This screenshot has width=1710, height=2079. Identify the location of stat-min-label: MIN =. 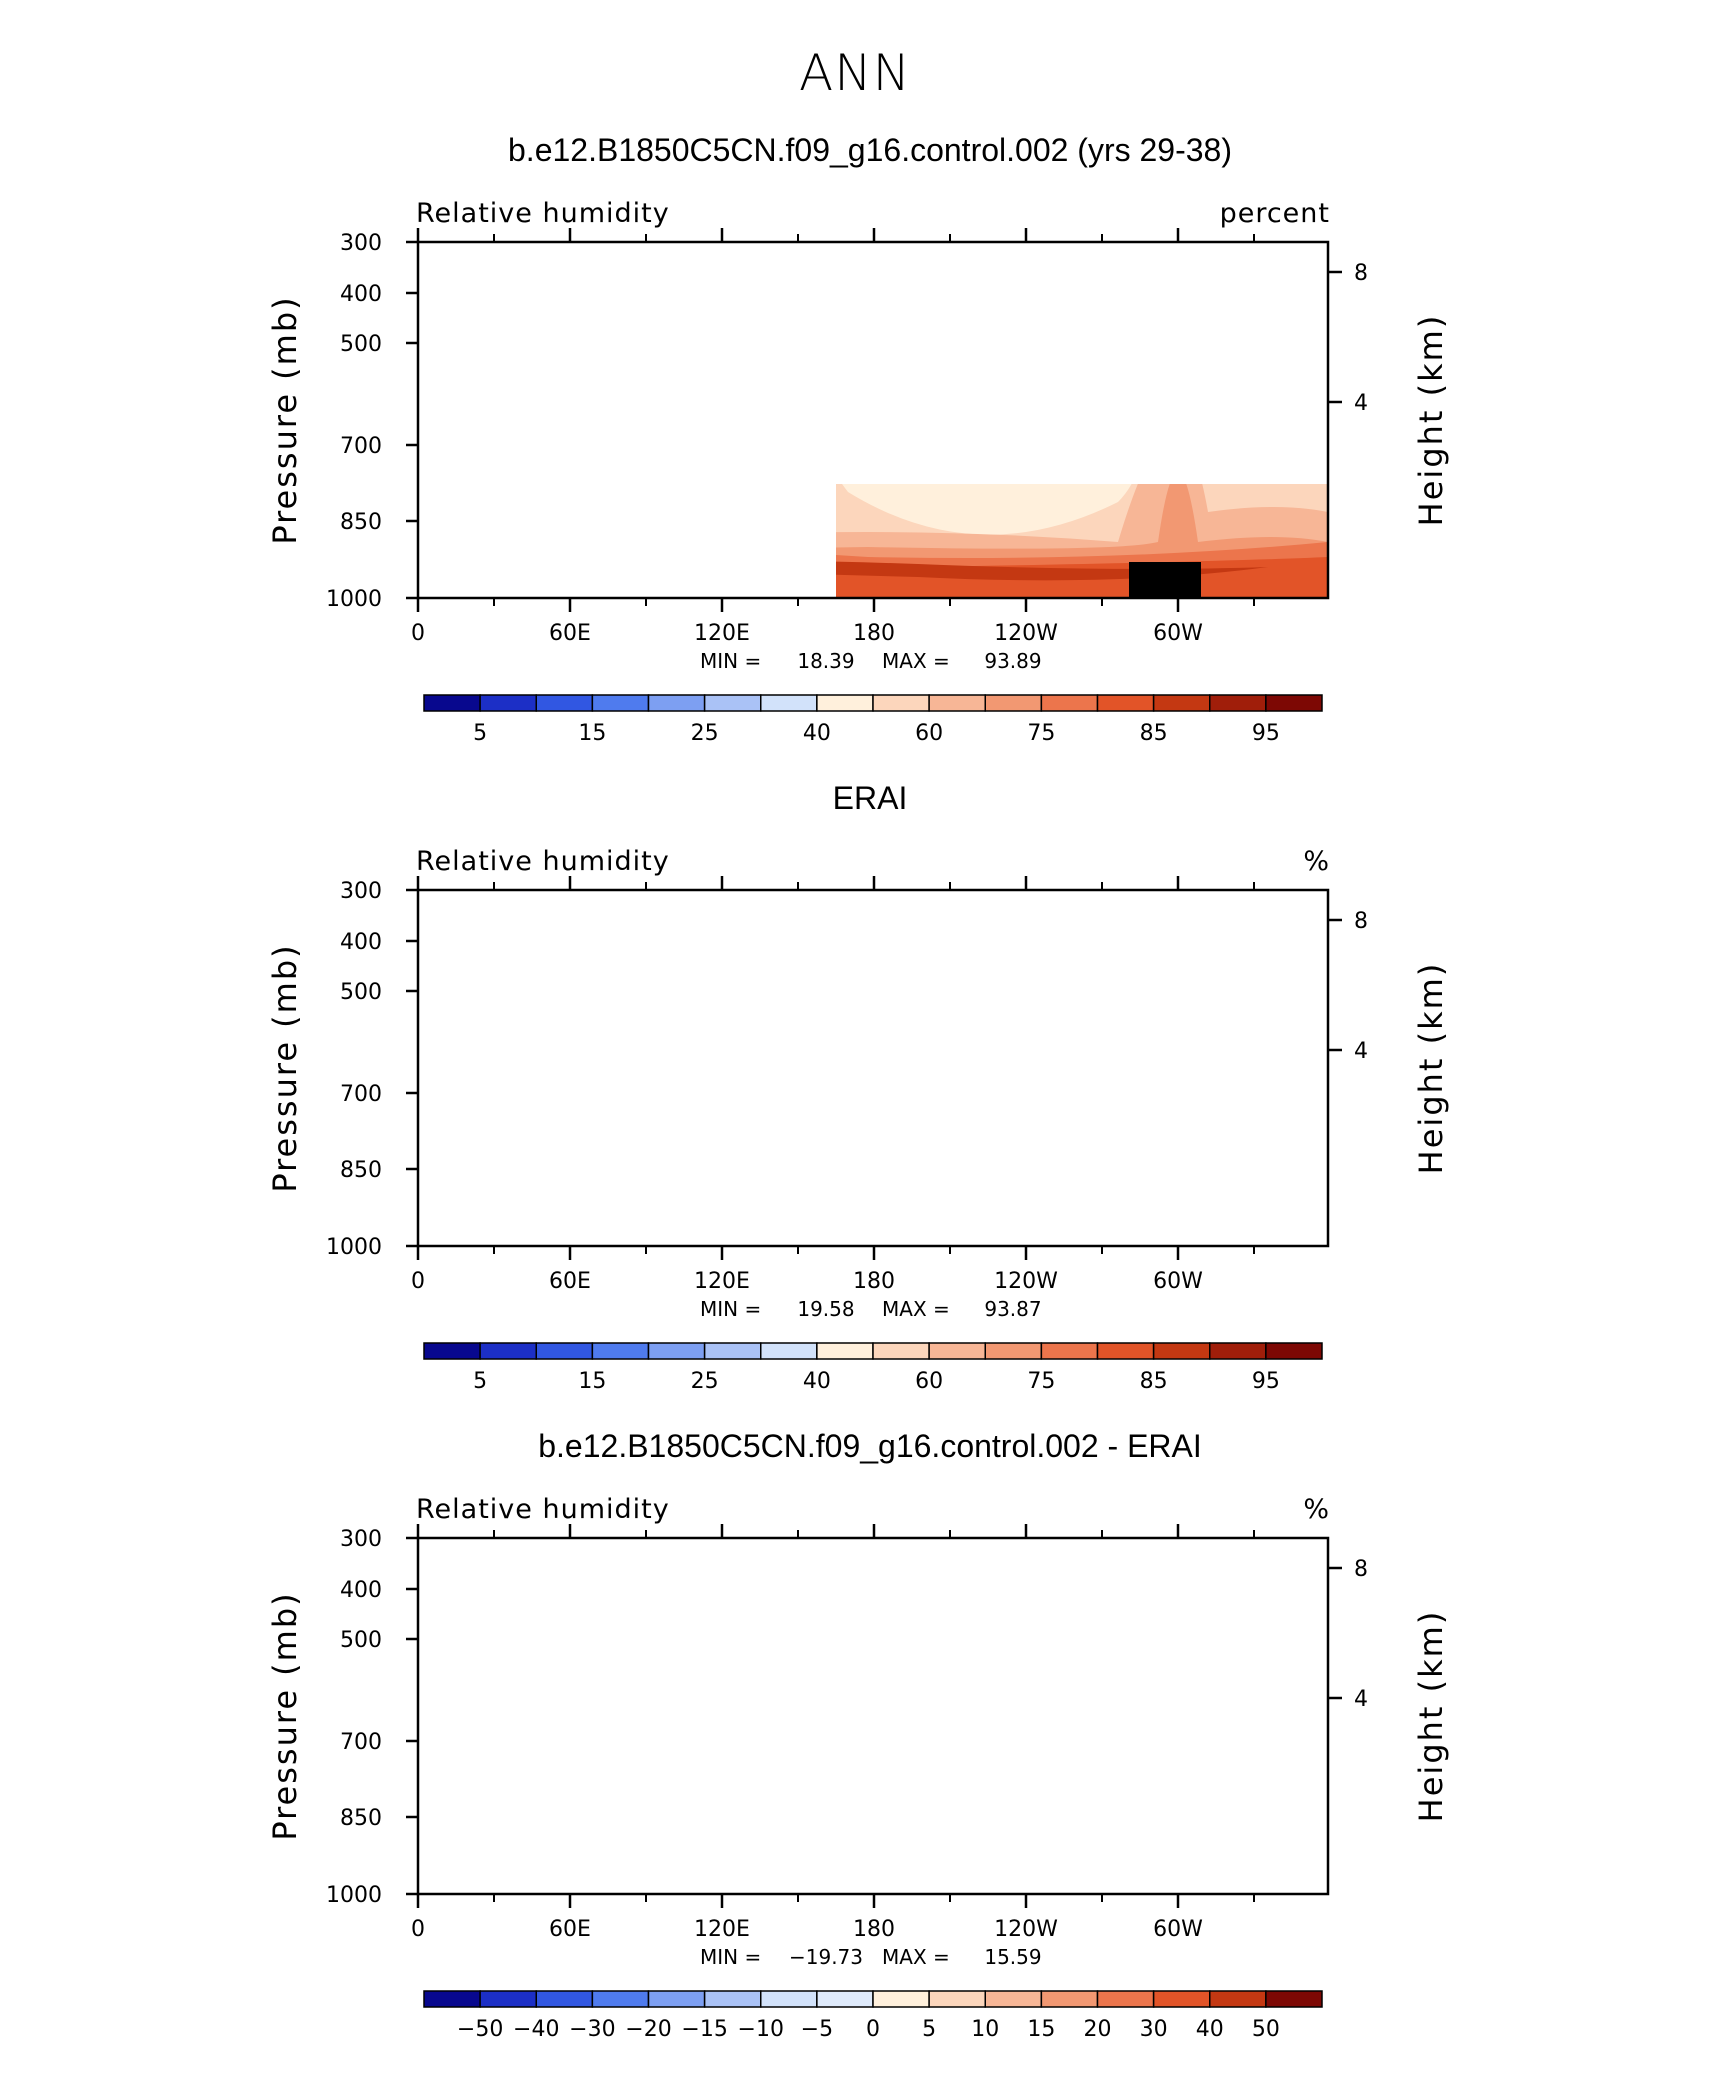
(730, 1957).